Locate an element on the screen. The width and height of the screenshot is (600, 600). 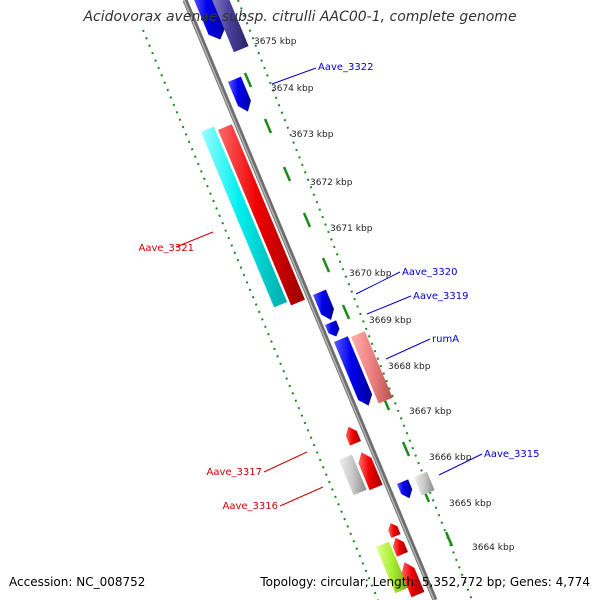
tick-label: 3672 kbp is located at coordinates (331, 183).